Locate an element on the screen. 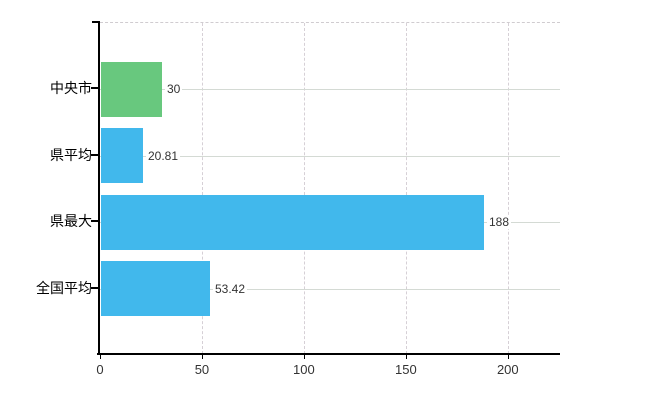 The height and width of the screenshot is (400, 650). bar-value-label: 30 is located at coordinates (174, 89).